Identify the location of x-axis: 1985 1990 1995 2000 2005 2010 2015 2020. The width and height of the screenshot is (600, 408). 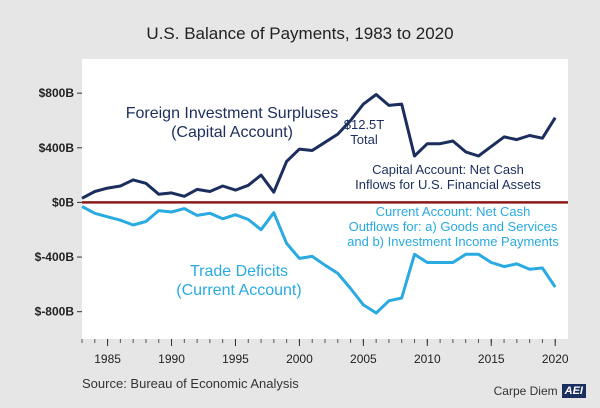
(325, 352).